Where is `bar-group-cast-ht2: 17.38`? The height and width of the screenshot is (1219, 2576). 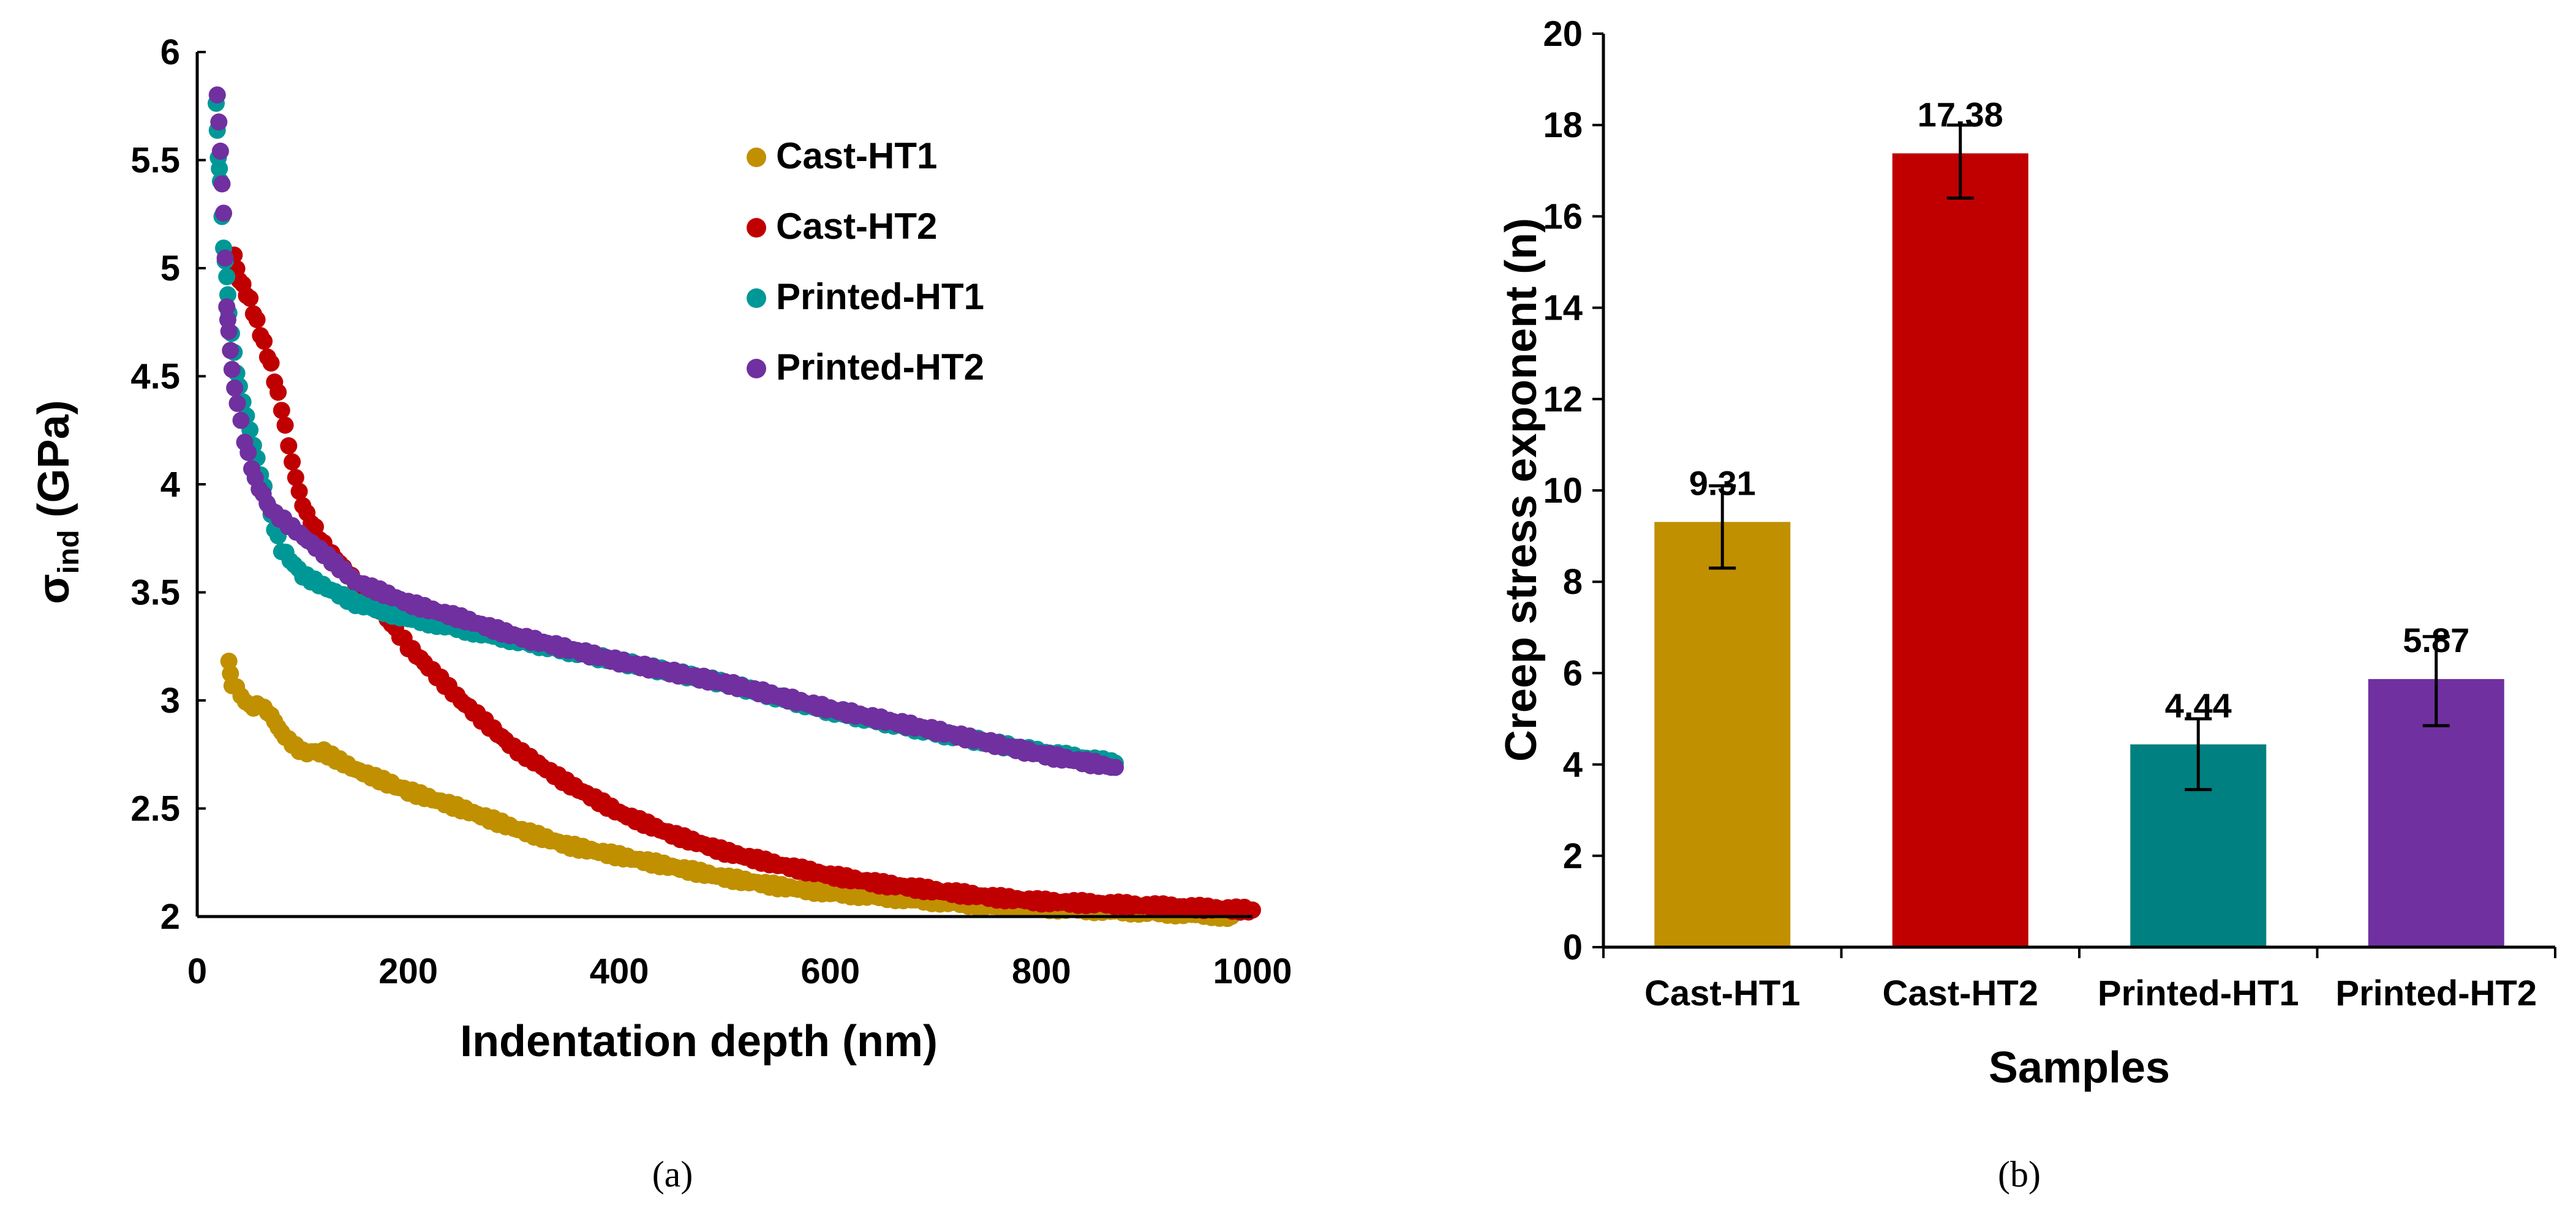 bar-group-cast-ht2: 17.38 is located at coordinates (1960, 521).